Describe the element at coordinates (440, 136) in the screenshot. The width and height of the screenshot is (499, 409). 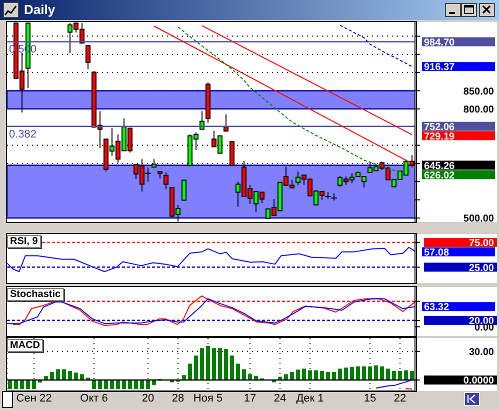
I see `data-label: 729.19` at that location.